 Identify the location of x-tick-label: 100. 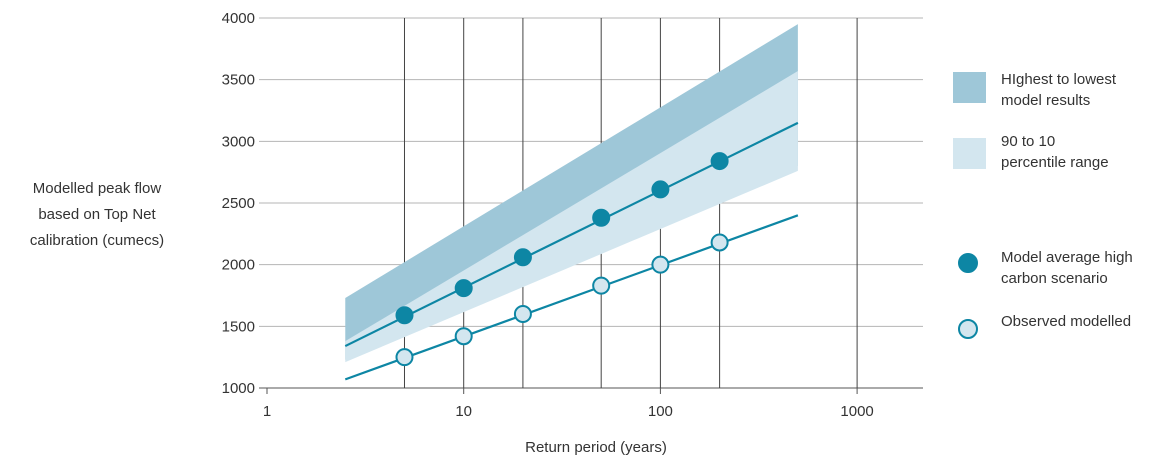
(660, 411).